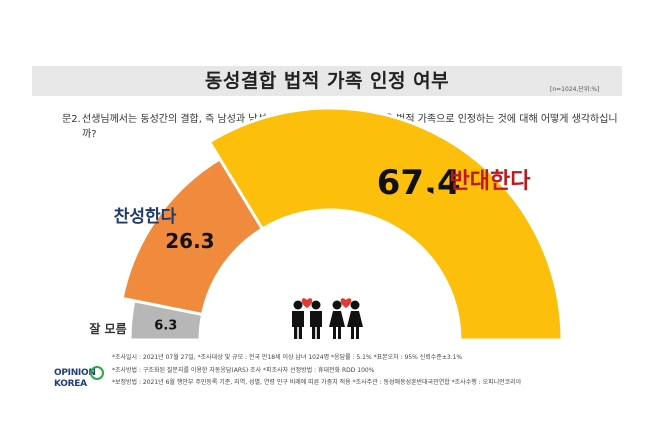 This screenshot has width=654, height=435. I want to click on callout-arrow-disagree, so click(431, 197).